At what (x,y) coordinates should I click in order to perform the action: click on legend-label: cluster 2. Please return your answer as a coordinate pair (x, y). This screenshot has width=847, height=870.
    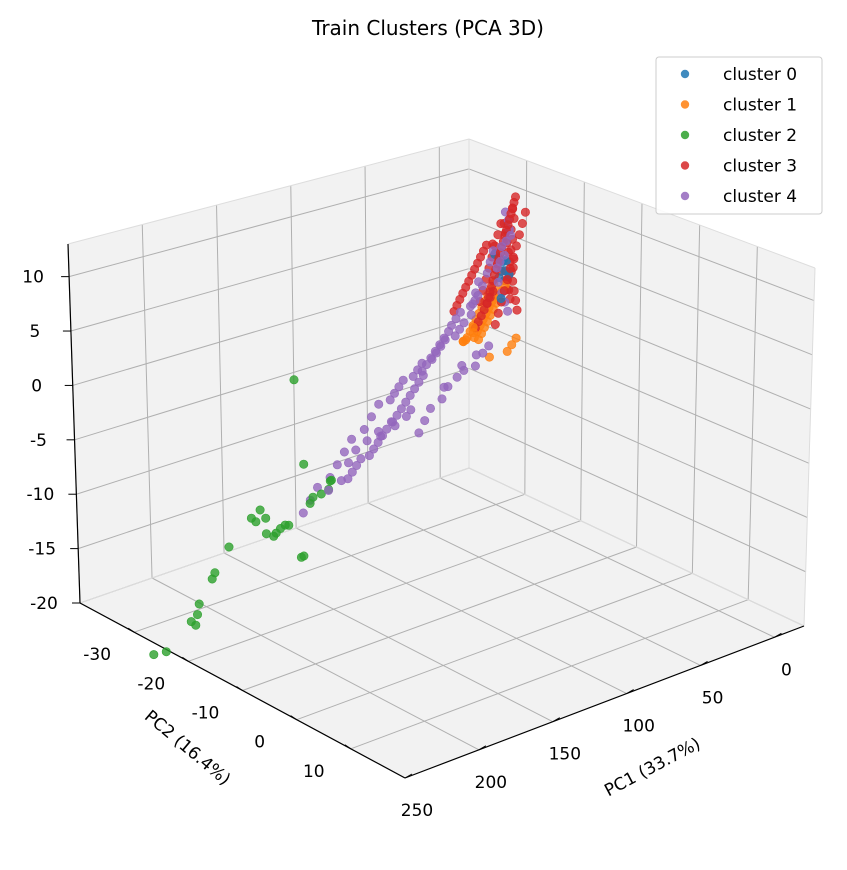
    Looking at the image, I should click on (760, 136).